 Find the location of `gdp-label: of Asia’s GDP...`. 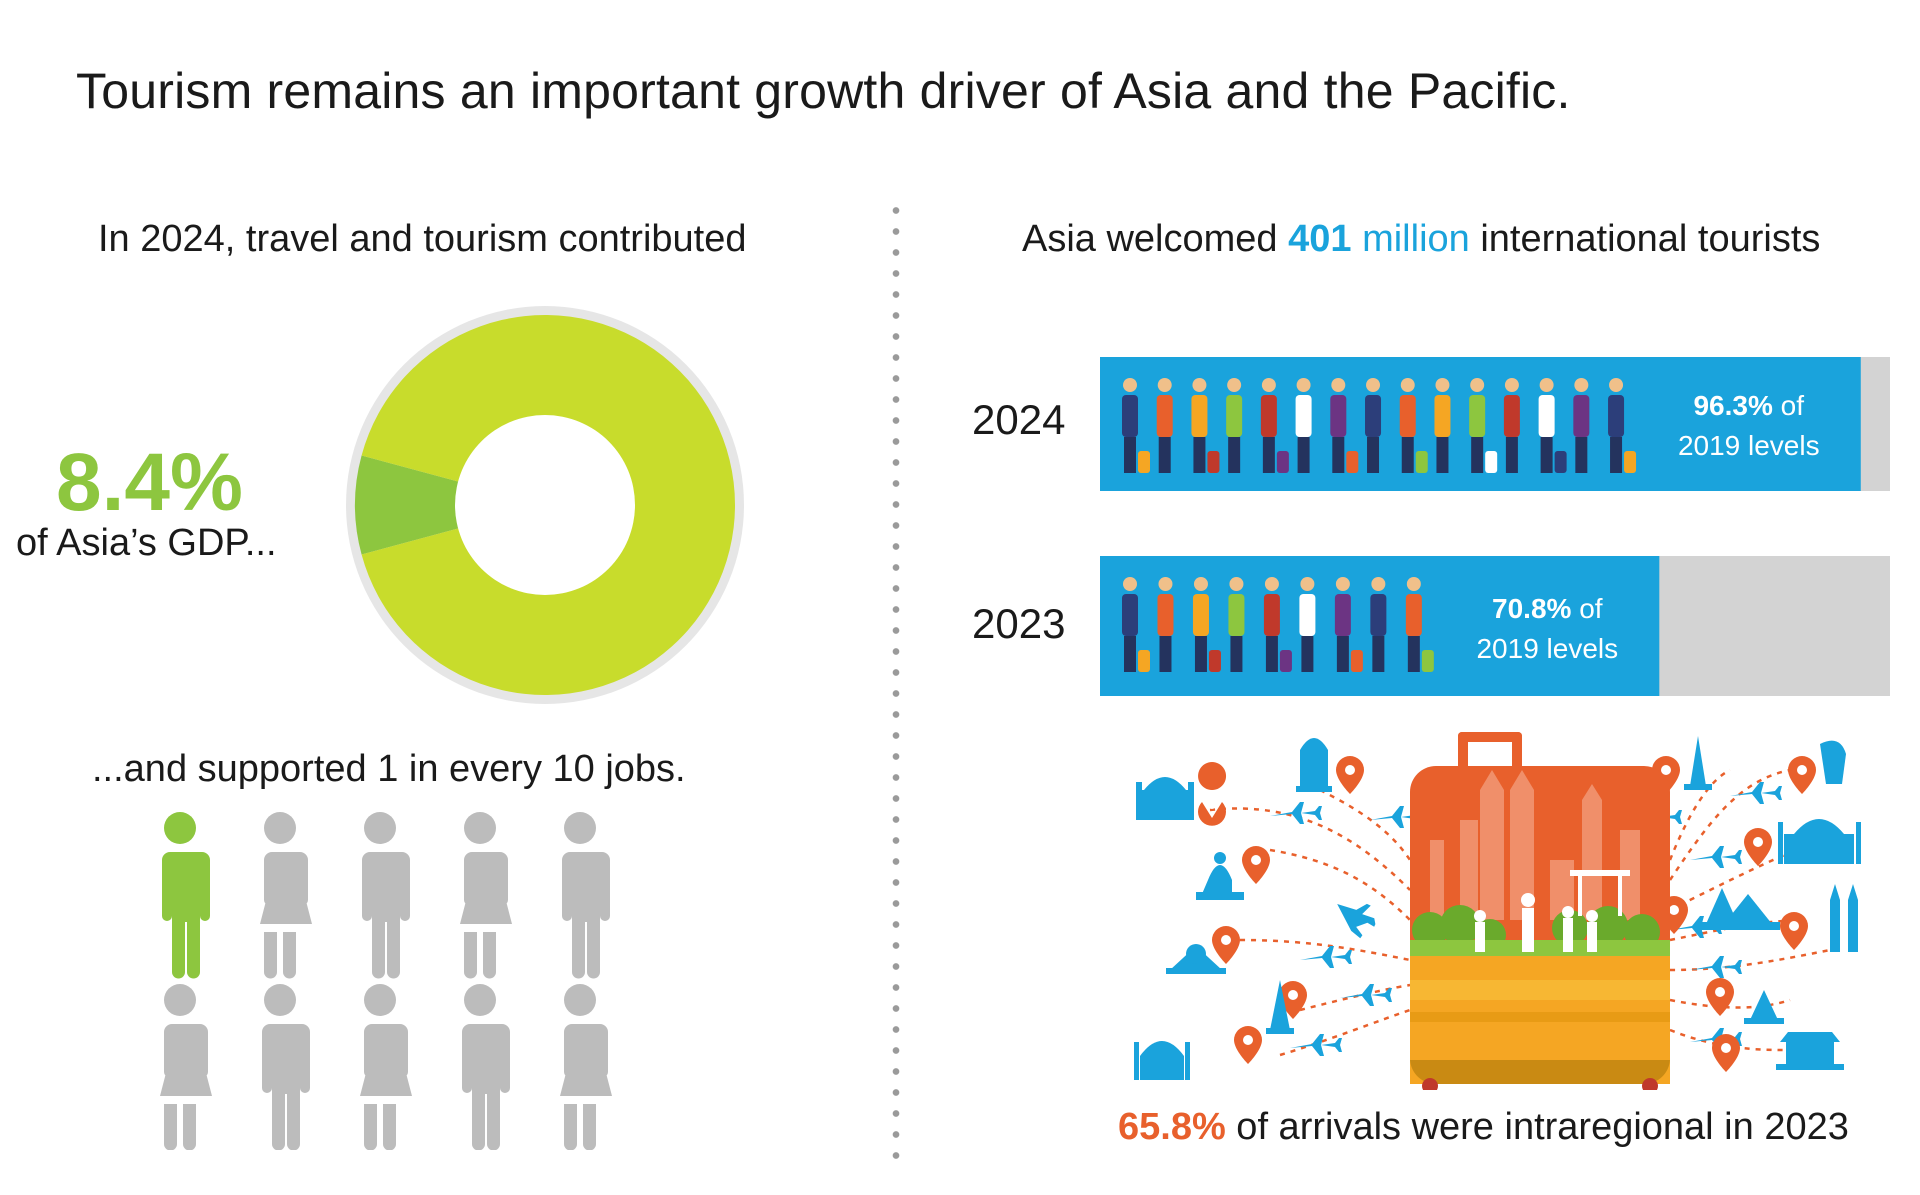

gdp-label: of Asia’s GDP... is located at coordinates (146, 543).